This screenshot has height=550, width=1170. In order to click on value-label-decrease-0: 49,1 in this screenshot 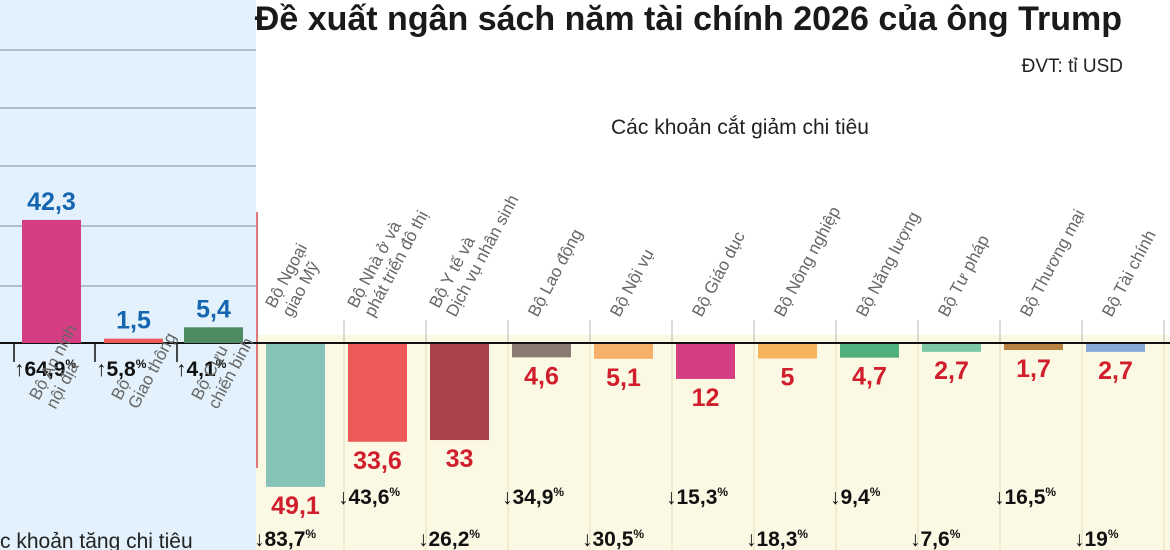, I will do `click(295, 506)`.